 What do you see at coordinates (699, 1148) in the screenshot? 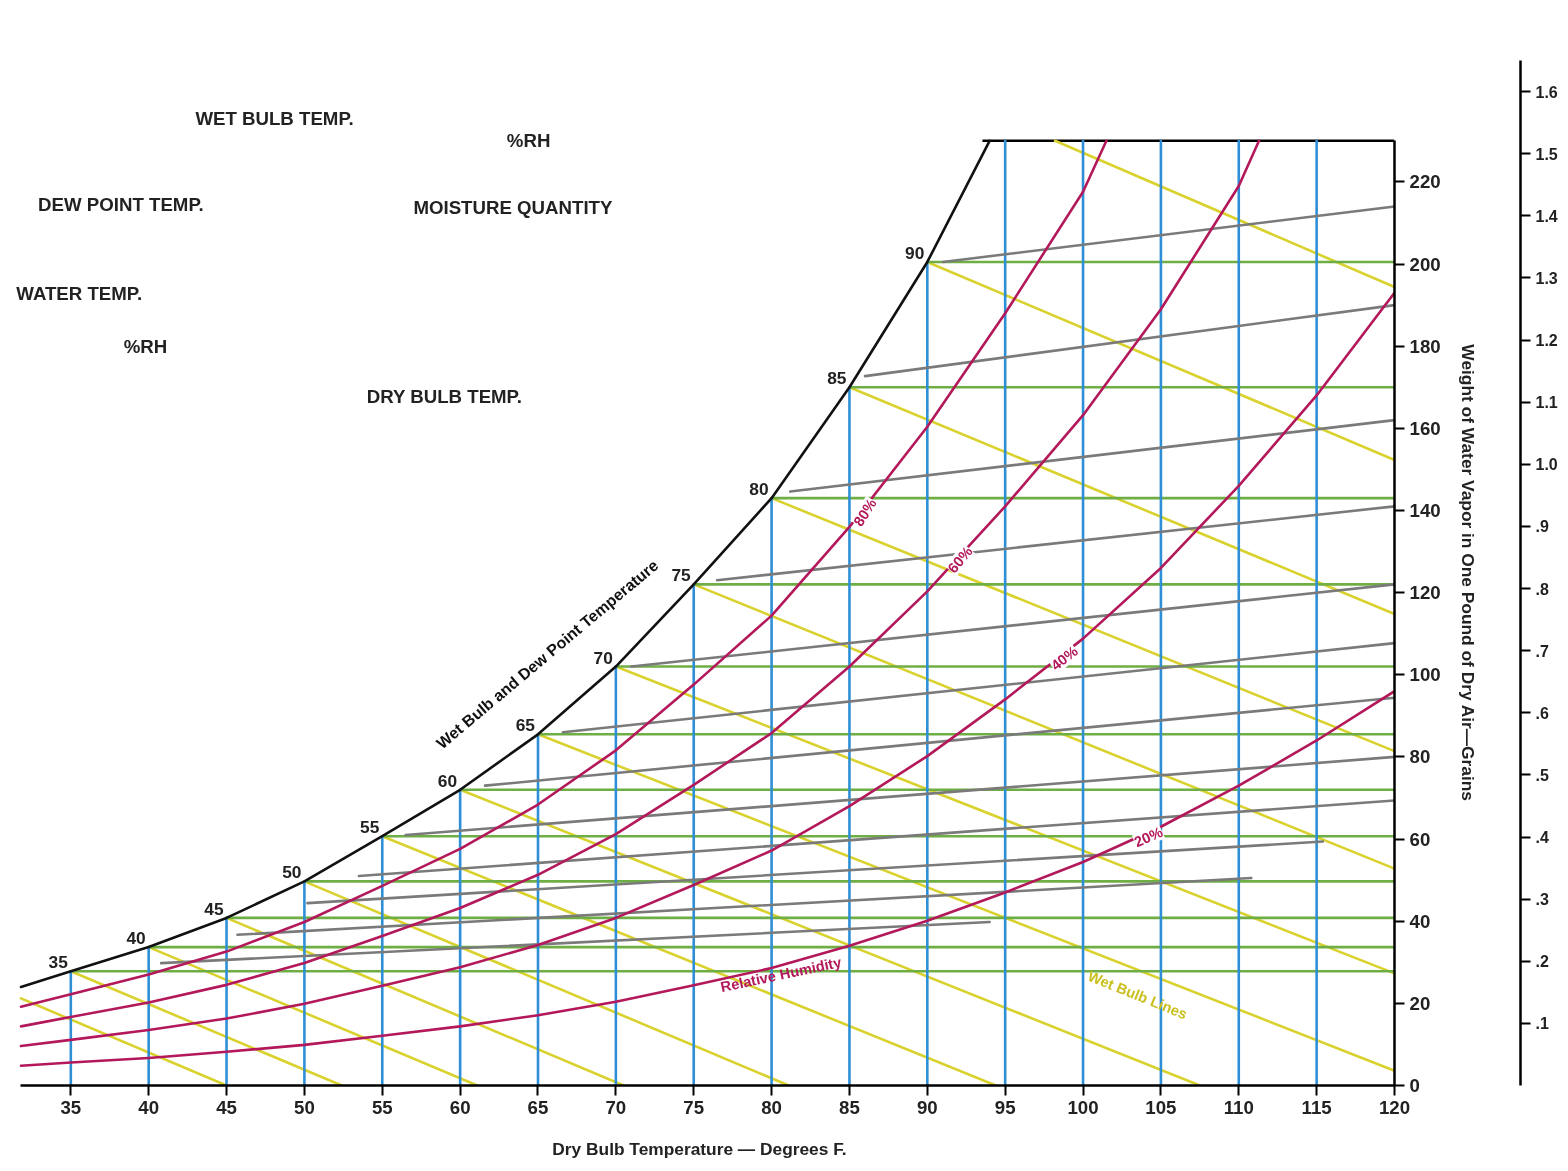
I see `x-axis-title: Dry Bulb Temperature — Degrees F.` at bounding box center [699, 1148].